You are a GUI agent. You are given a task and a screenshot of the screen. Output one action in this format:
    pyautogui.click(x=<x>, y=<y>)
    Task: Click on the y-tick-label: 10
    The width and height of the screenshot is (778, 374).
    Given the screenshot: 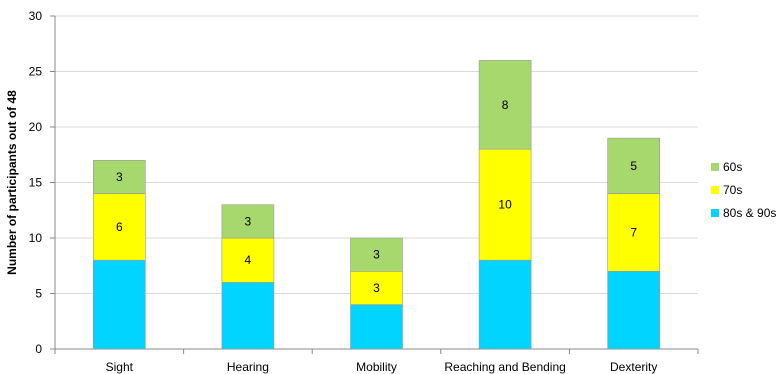 What is the action you would take?
    pyautogui.click(x=36, y=238)
    